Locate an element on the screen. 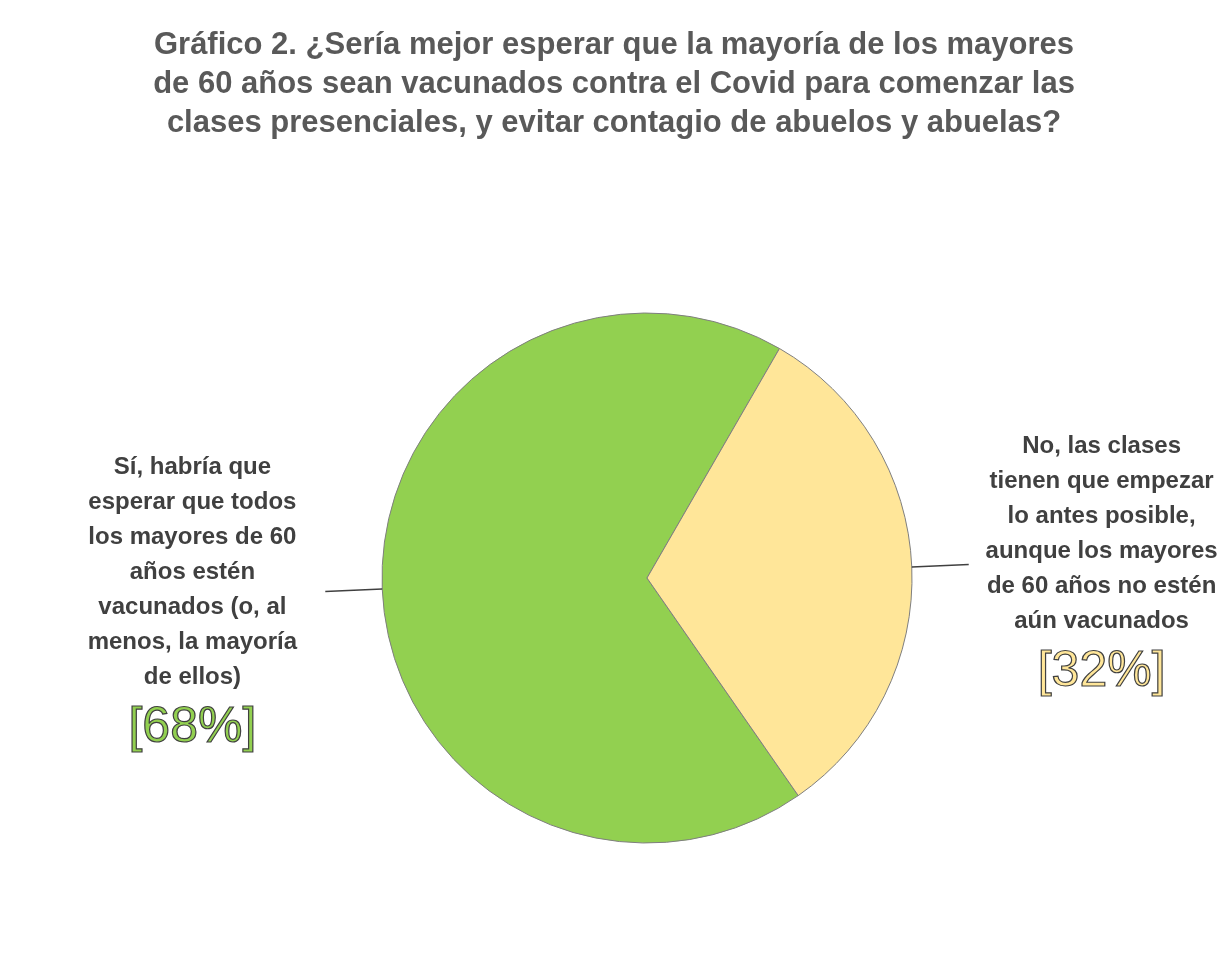 The height and width of the screenshot is (971, 1228). slice-label: No, las clases tienen que empezar lo antes posible, aunque los mayores de 60 años no estén aún vacunados is located at coordinates (1101, 532).